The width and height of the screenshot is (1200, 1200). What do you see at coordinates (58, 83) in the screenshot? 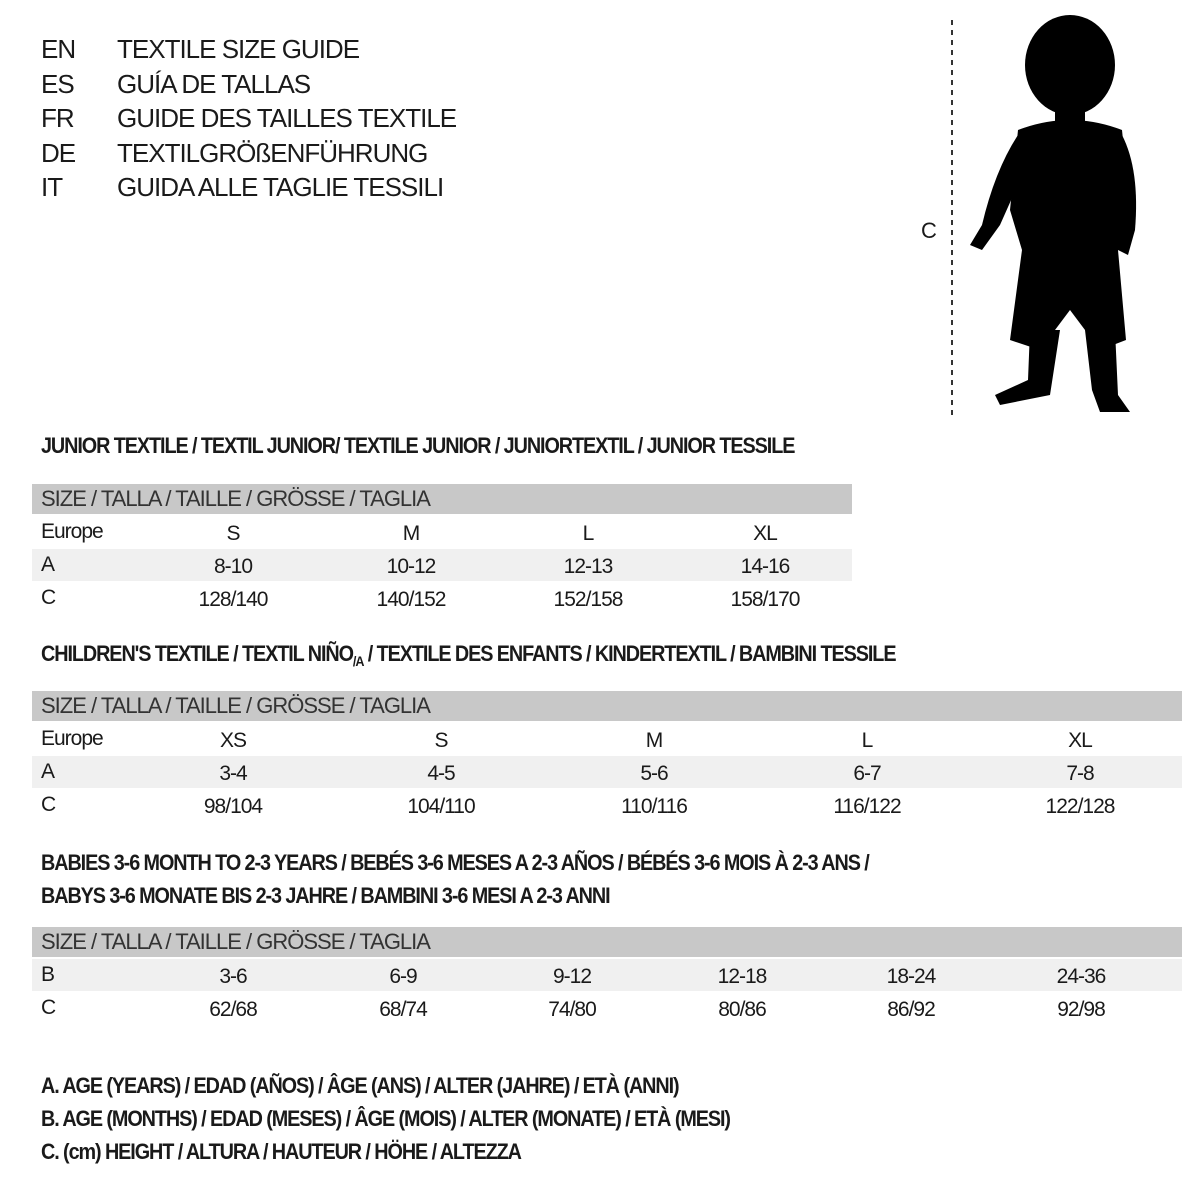
I see `language-code: ES` at bounding box center [58, 83].